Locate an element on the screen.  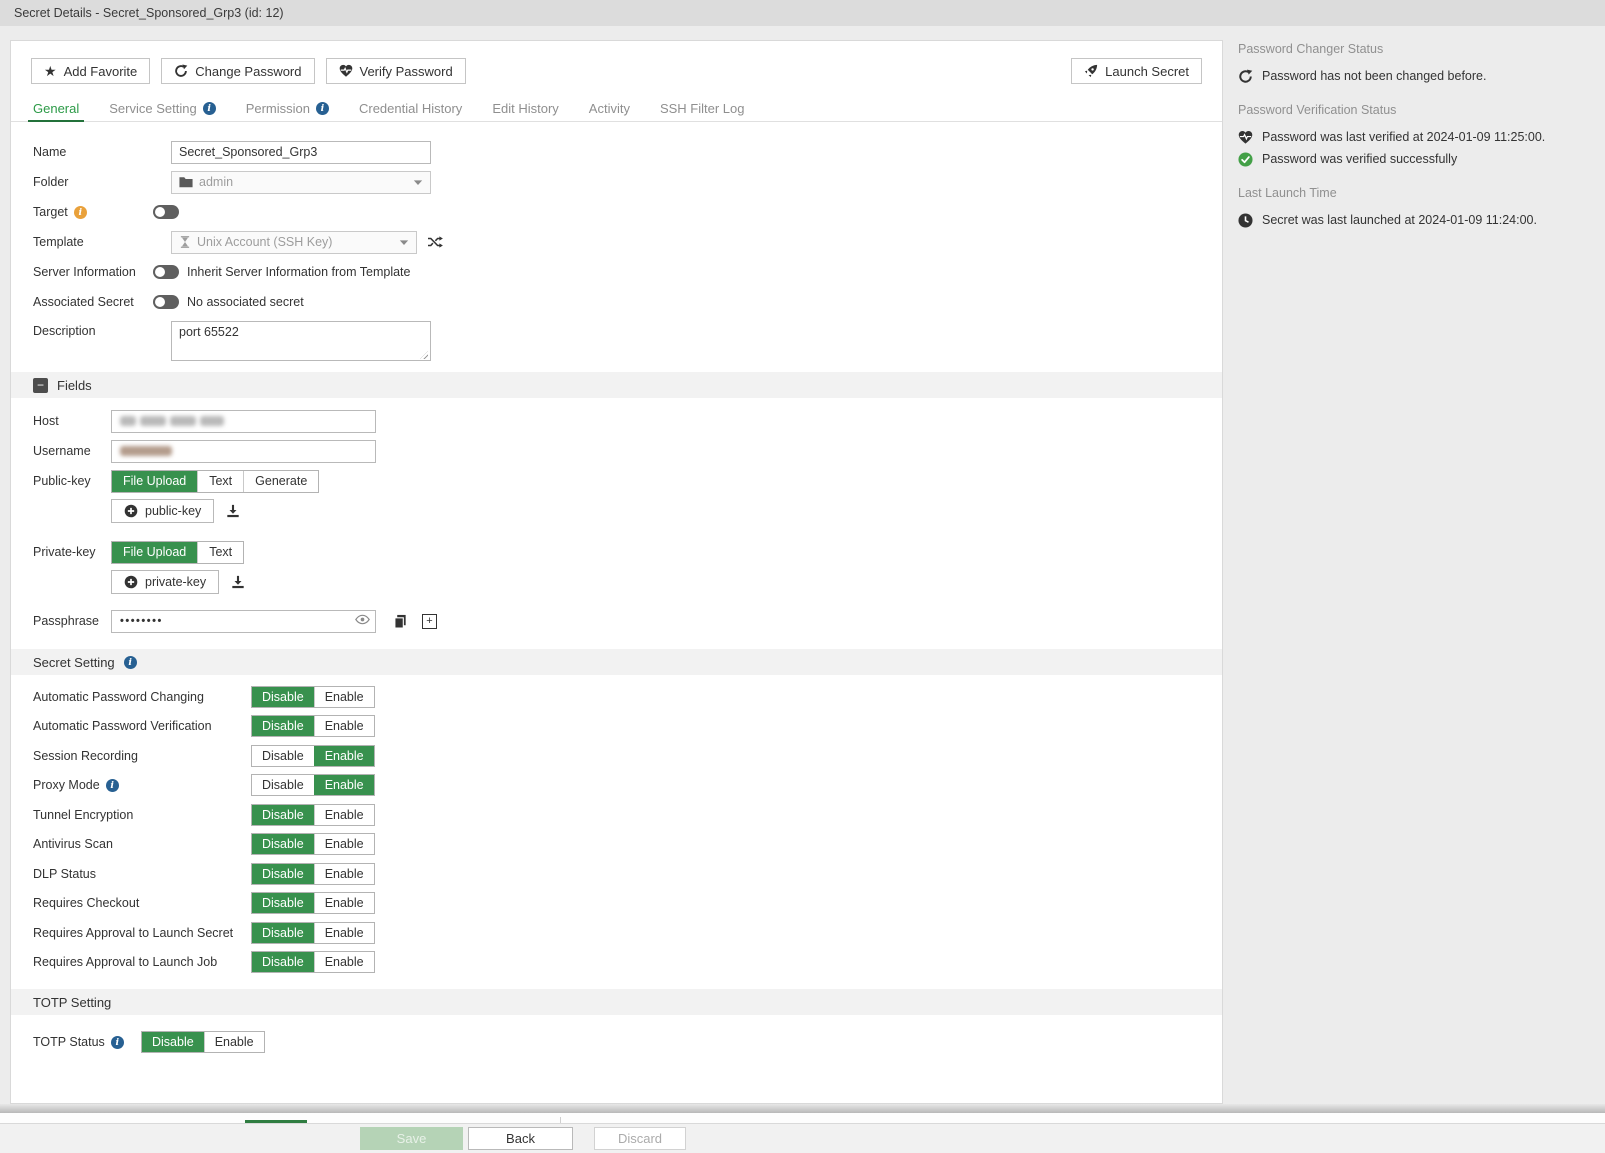
add-field-plus-icon is located at coordinates (429, 621).